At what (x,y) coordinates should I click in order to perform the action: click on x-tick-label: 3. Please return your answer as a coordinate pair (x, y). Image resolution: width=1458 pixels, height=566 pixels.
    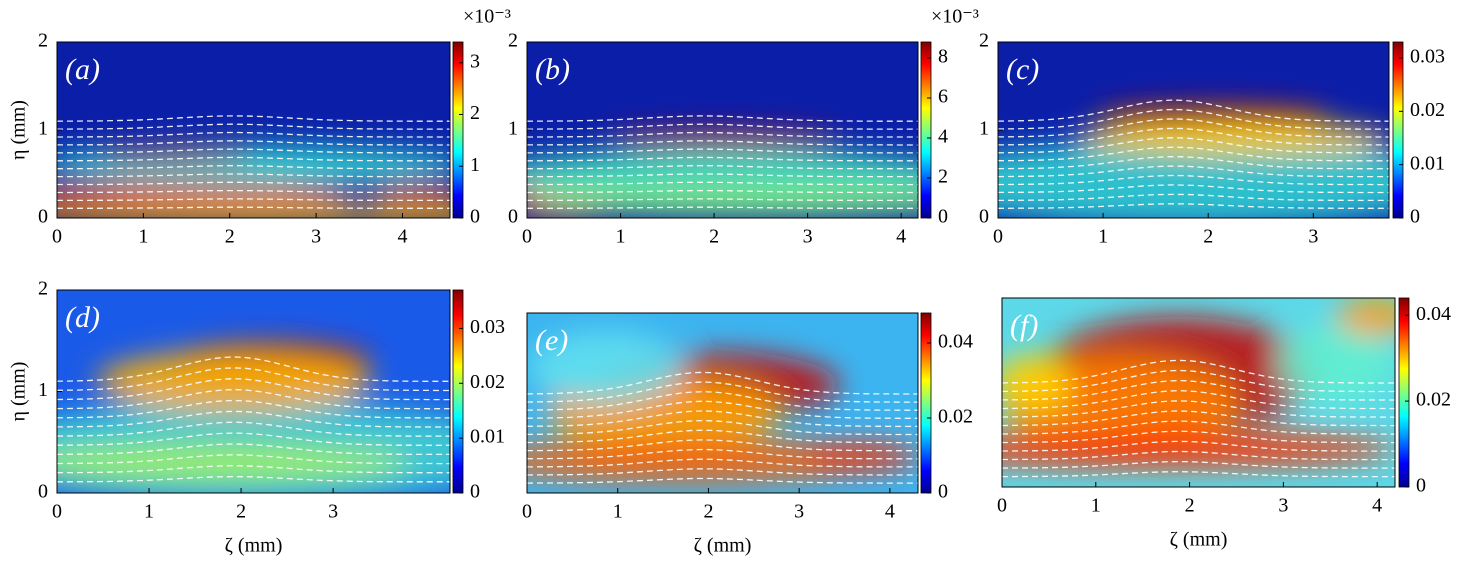
    Looking at the image, I should click on (316, 237).